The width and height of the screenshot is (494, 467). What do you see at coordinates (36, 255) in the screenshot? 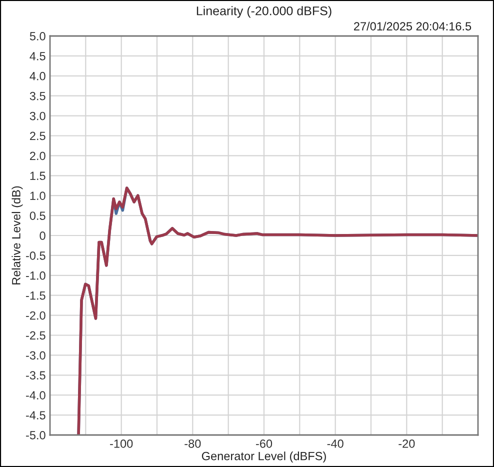
I see `y-tick-label: -0.5` at bounding box center [36, 255].